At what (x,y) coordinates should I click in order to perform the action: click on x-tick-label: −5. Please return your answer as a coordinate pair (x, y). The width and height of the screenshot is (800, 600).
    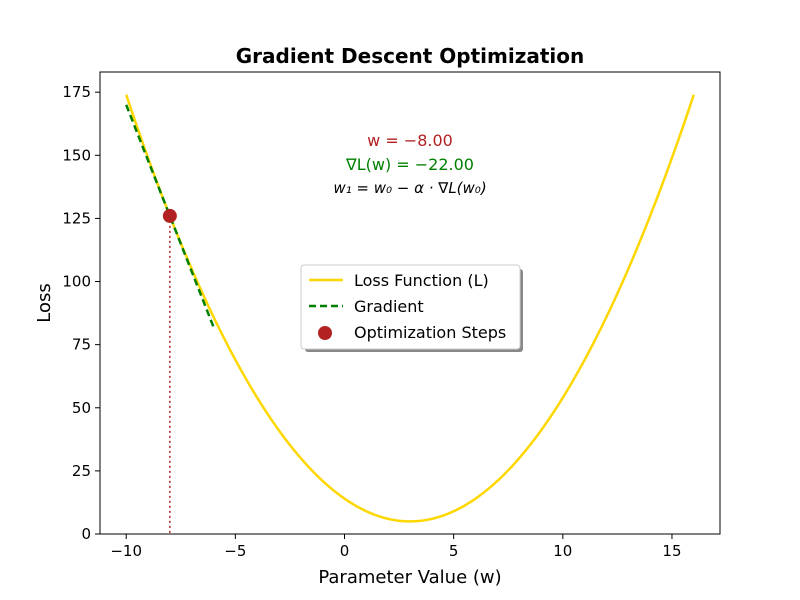
    Looking at the image, I should click on (235, 551).